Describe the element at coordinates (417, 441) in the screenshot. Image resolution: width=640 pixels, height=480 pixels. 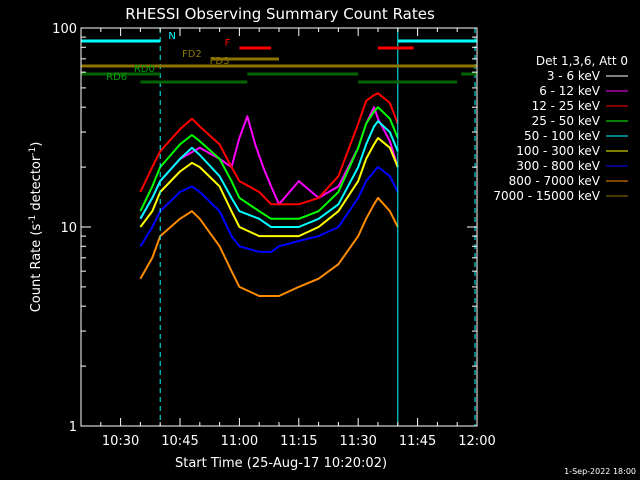
I see `x-tick-label-6: 11:45` at that location.